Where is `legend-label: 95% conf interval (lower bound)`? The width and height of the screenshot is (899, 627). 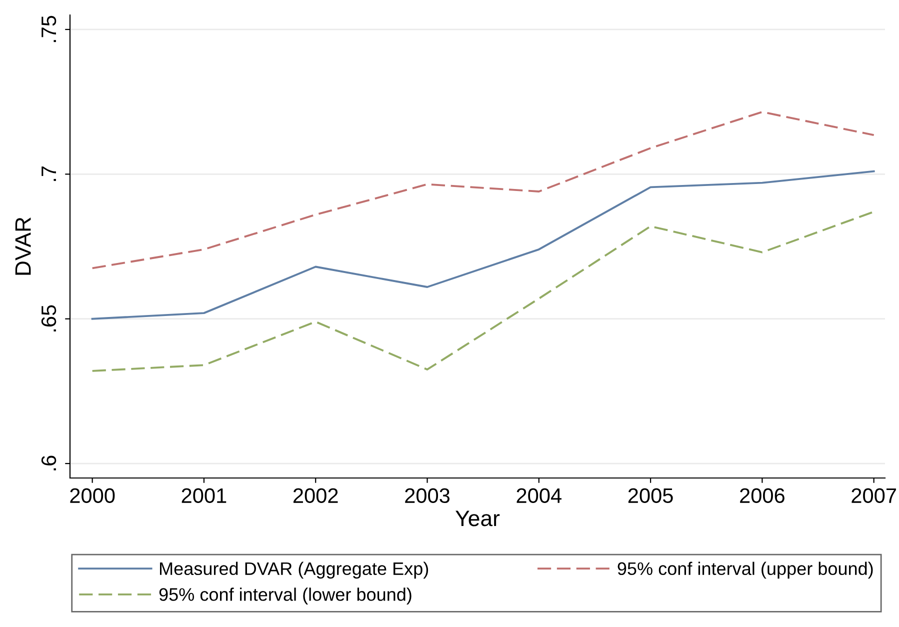 legend-label: 95% conf interval (lower bound) is located at coordinates (285, 596).